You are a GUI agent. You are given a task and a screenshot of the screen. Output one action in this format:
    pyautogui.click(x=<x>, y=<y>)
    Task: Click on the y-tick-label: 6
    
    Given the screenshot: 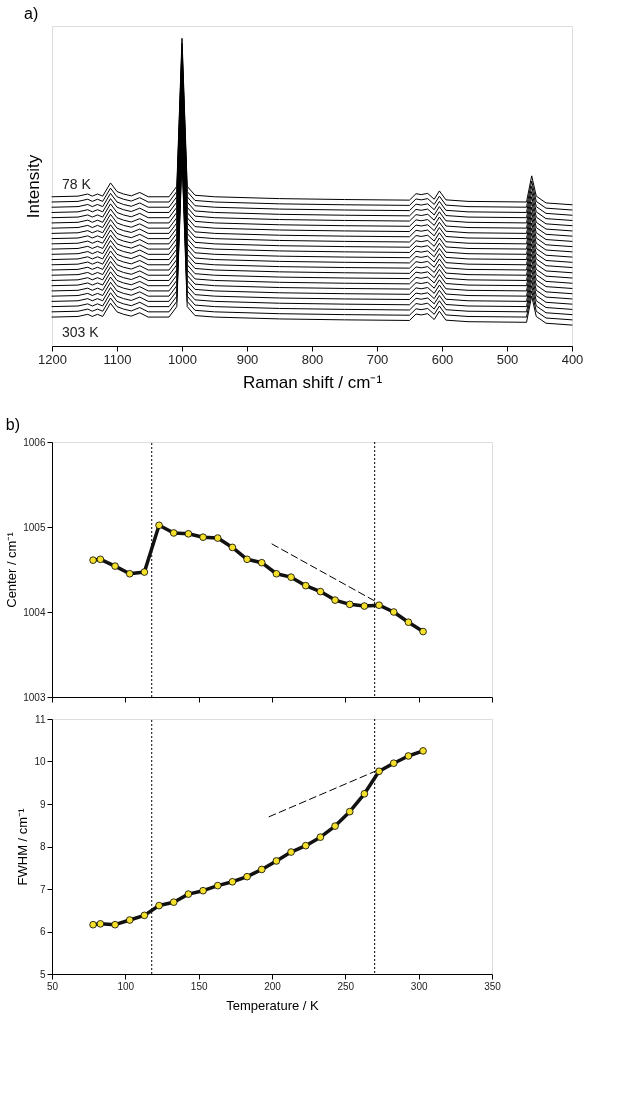 What is the action you would take?
    pyautogui.click(x=42, y=931)
    